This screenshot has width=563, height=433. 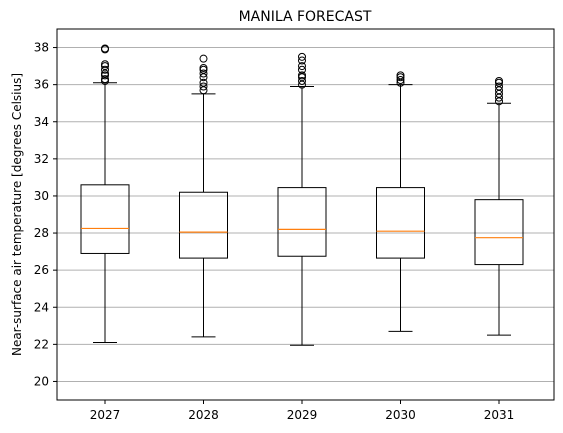 What do you see at coordinates (305, 17) in the screenshot?
I see `chart-title: MANILA FORECAST` at bounding box center [305, 17].